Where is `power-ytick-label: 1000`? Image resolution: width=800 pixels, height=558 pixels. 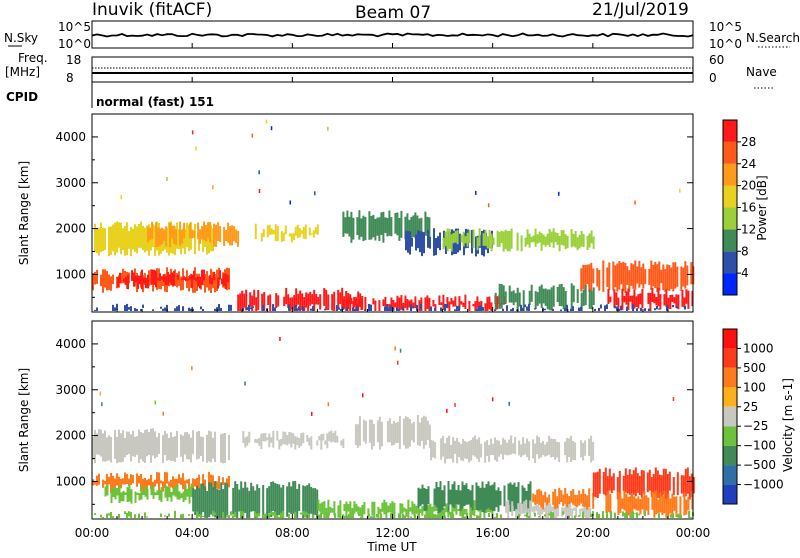
power-ytick-label: 1000 is located at coordinates (70, 274).